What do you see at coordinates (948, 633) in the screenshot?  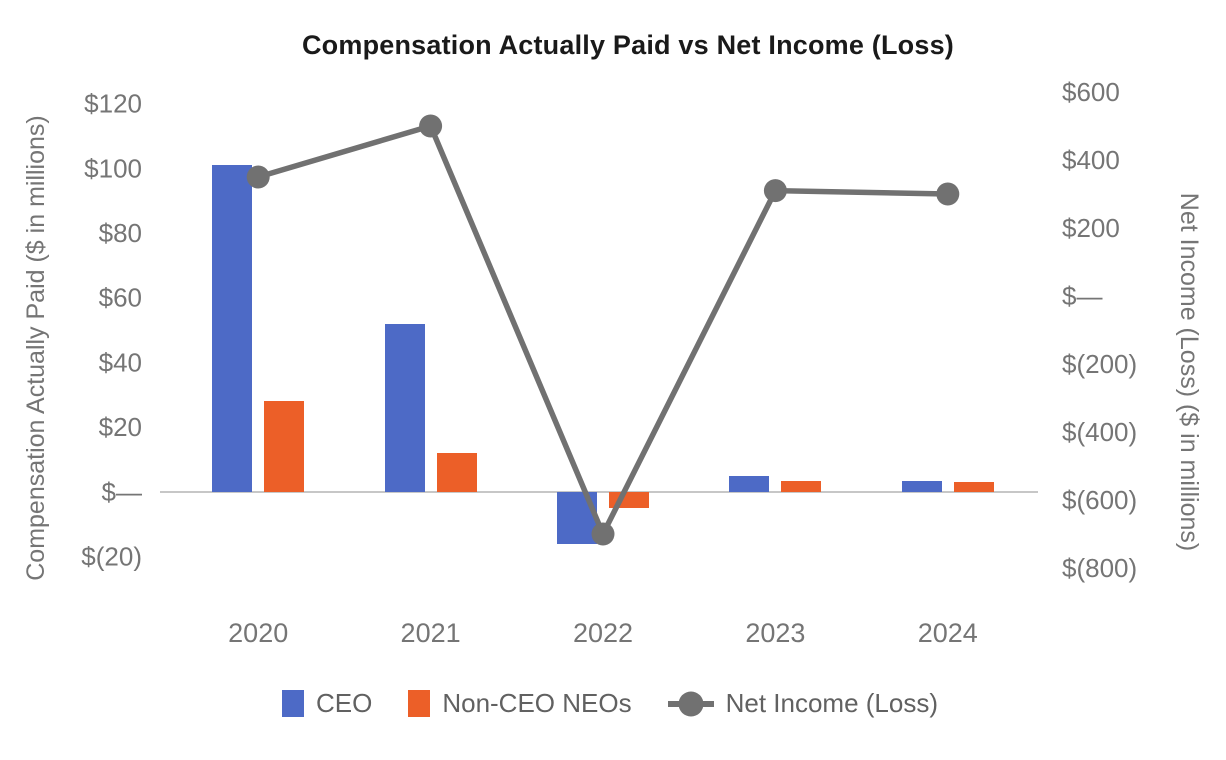 I see `x-axis-label-2024: 2024` at bounding box center [948, 633].